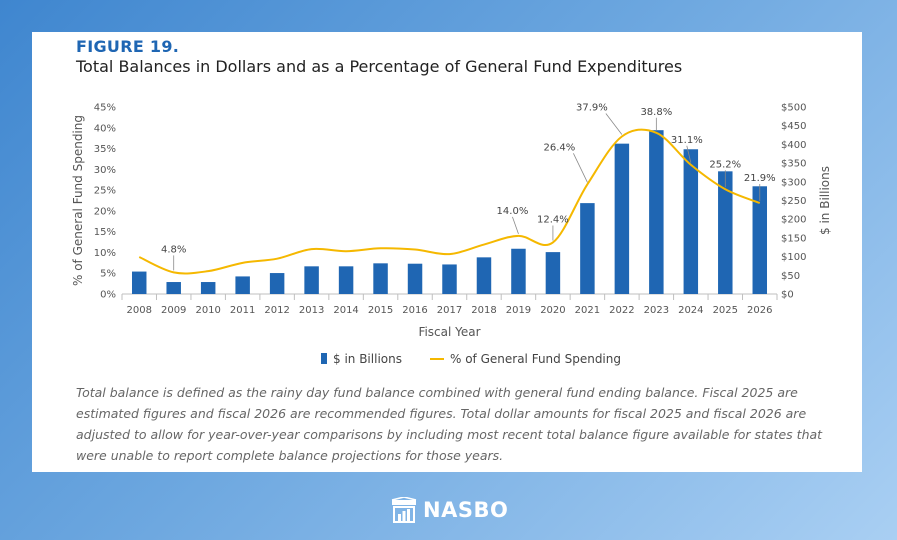  What do you see at coordinates (759, 310) in the screenshot?
I see `x-tick-label: 2026` at bounding box center [759, 310].